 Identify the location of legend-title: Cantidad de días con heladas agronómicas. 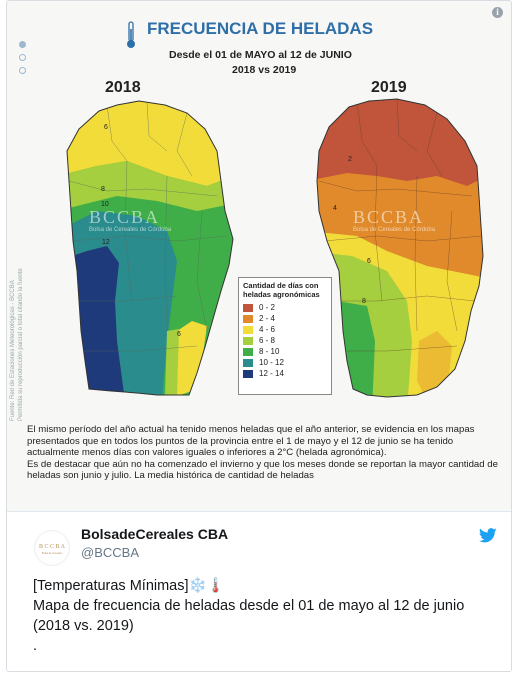
(281, 290).